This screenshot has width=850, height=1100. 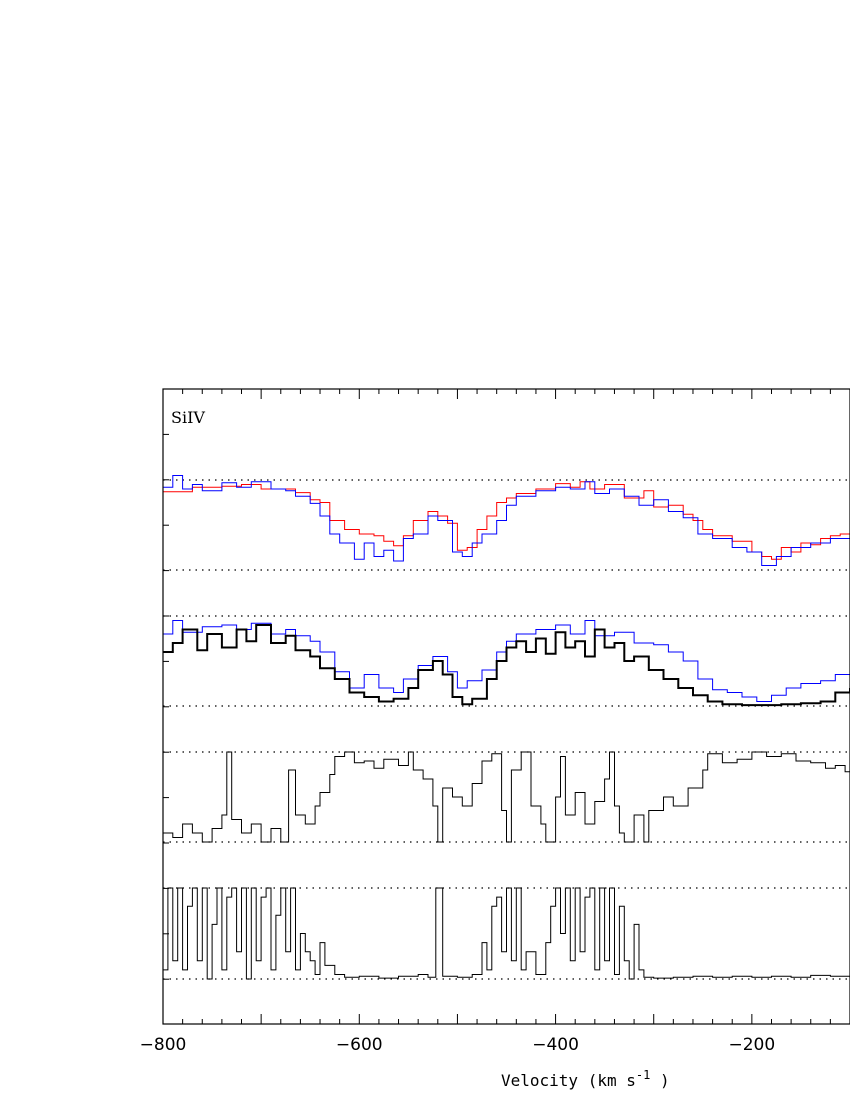 I want to click on panel-4-series-1-black, so click(x=506, y=933).